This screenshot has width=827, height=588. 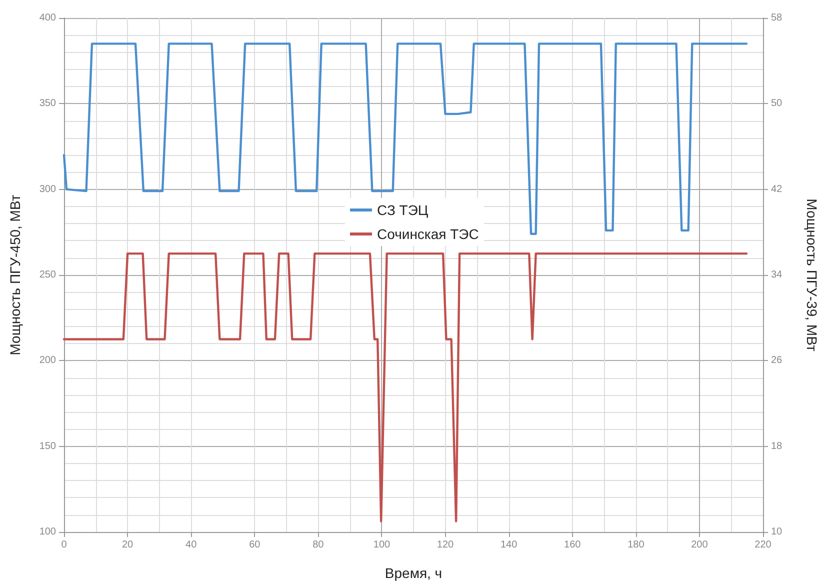 What do you see at coordinates (763, 545) in the screenshot?
I see `x-tick-label: 220` at bounding box center [763, 545].